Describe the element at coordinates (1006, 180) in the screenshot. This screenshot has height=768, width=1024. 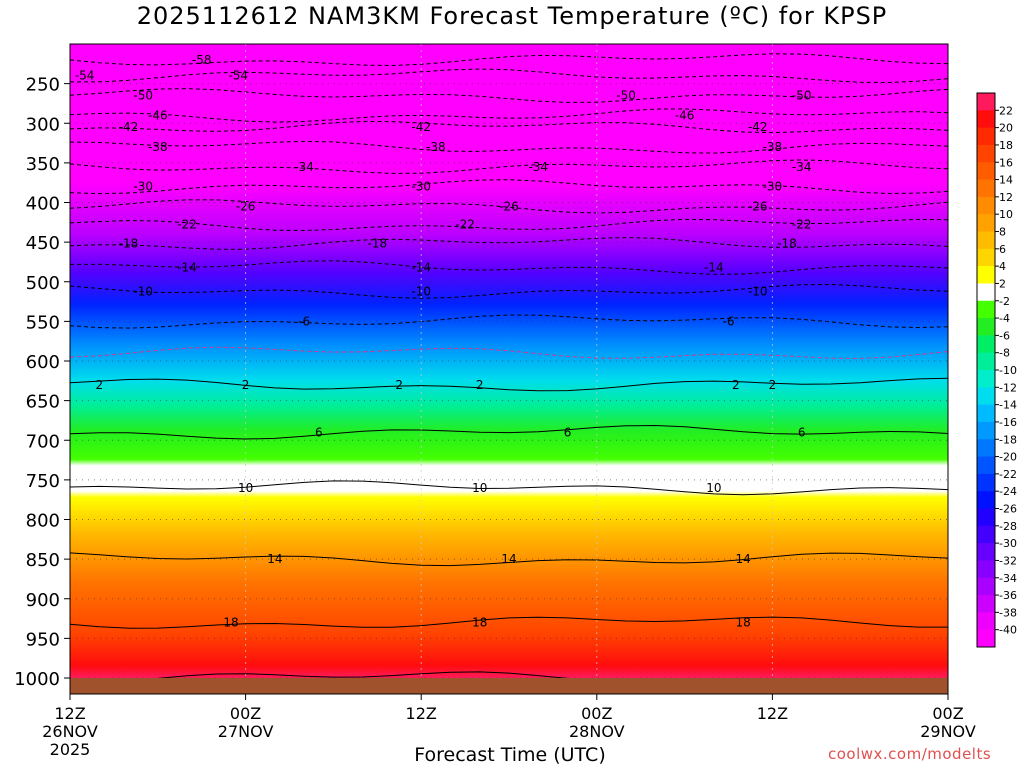
I see `colorbar-label: 14` at that location.